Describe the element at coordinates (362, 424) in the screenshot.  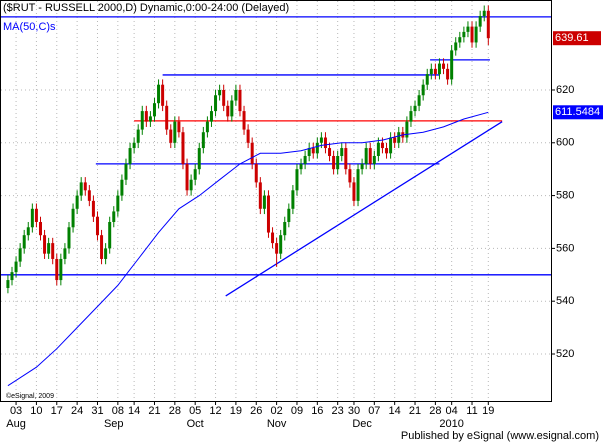
I see `month-label: Dec` at that location.